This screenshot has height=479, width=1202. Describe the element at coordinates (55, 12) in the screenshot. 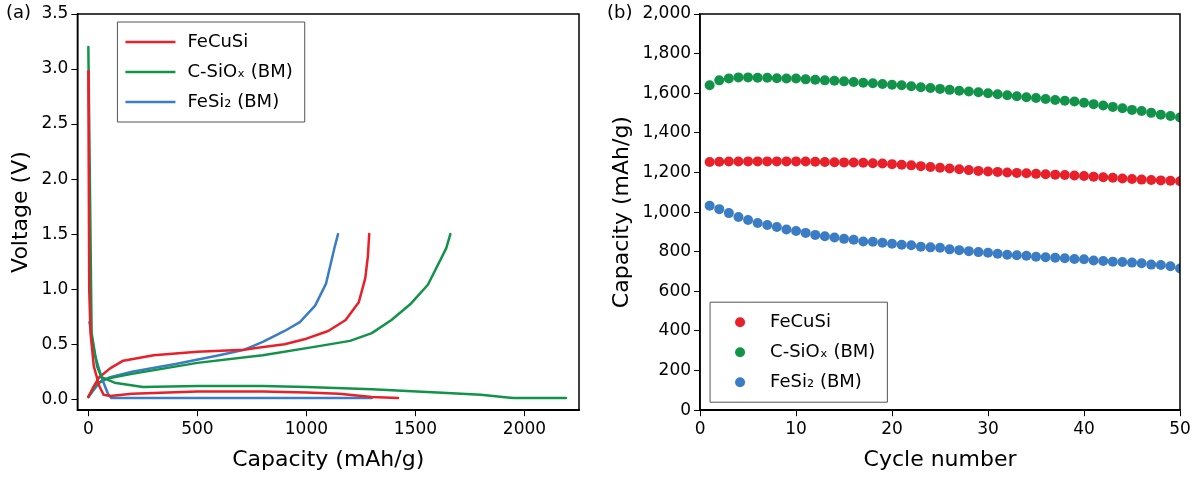

I see `y-tick-label: 3.5` at that location.